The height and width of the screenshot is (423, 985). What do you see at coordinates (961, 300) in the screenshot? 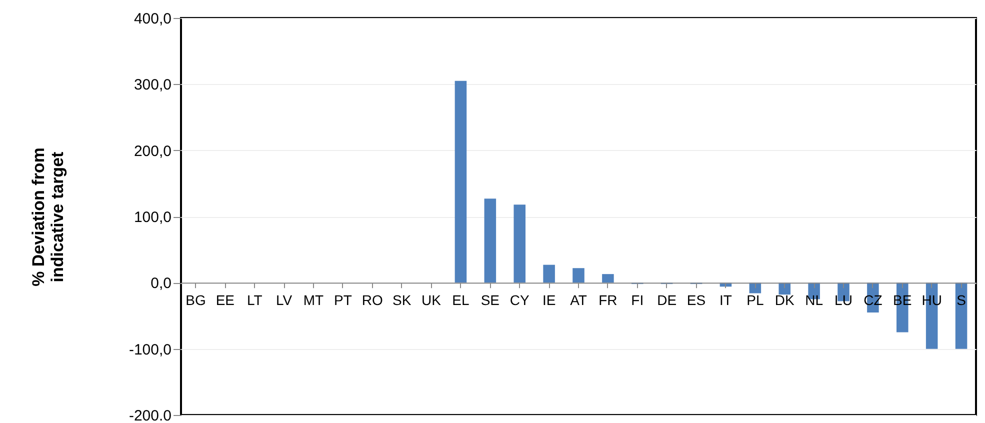
I see `x-tick-label: S` at bounding box center [961, 300].